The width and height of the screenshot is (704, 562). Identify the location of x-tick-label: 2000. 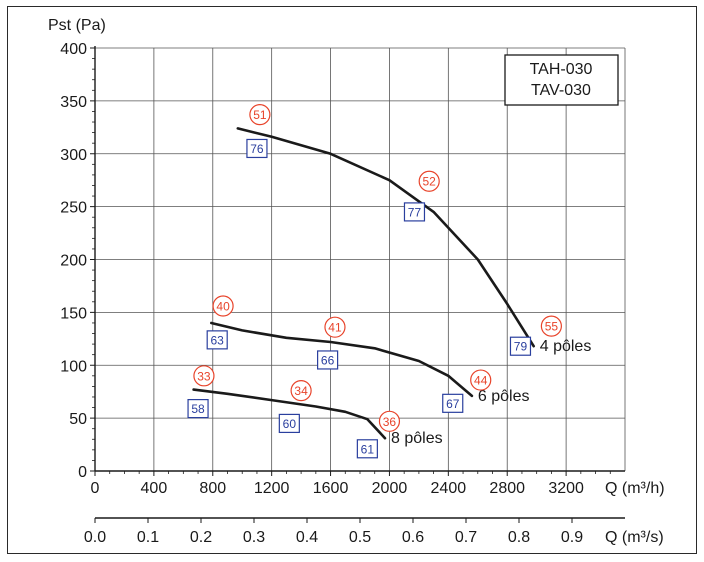
(390, 488).